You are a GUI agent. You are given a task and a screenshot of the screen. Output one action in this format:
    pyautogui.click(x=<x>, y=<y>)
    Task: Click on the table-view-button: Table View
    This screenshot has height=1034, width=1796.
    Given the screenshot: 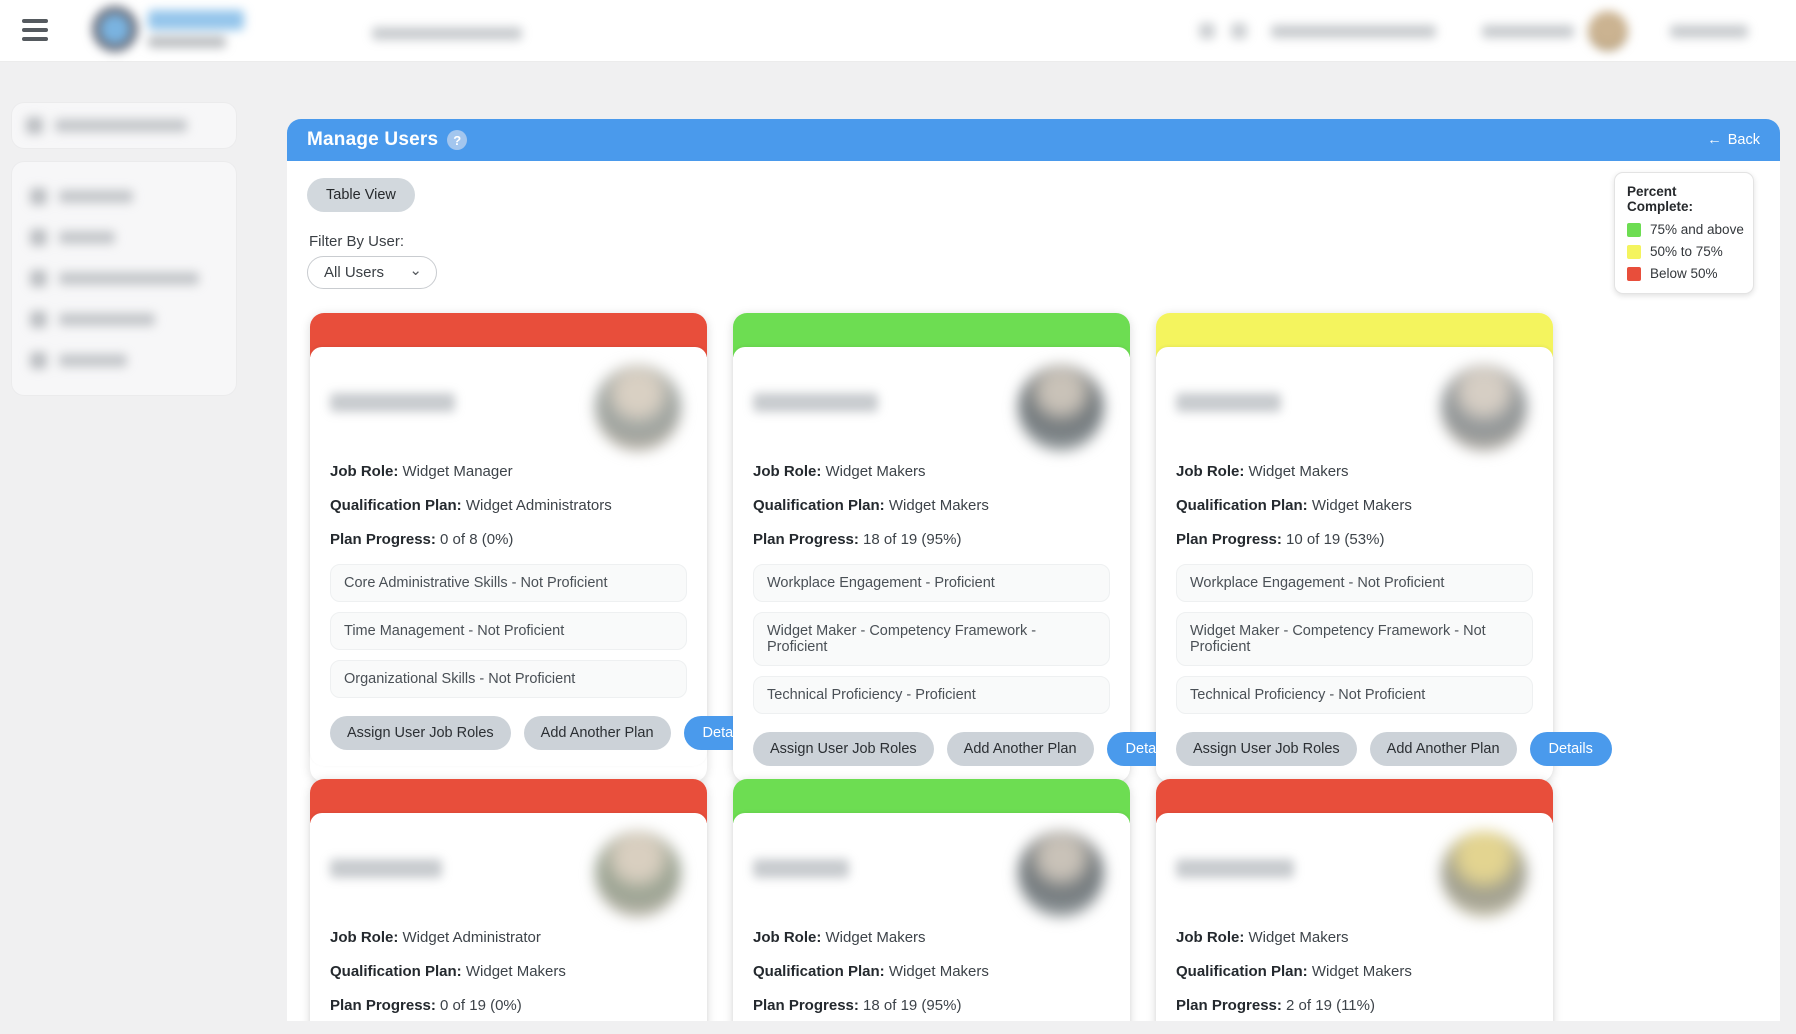 What is the action you would take?
    pyautogui.click(x=361, y=195)
    